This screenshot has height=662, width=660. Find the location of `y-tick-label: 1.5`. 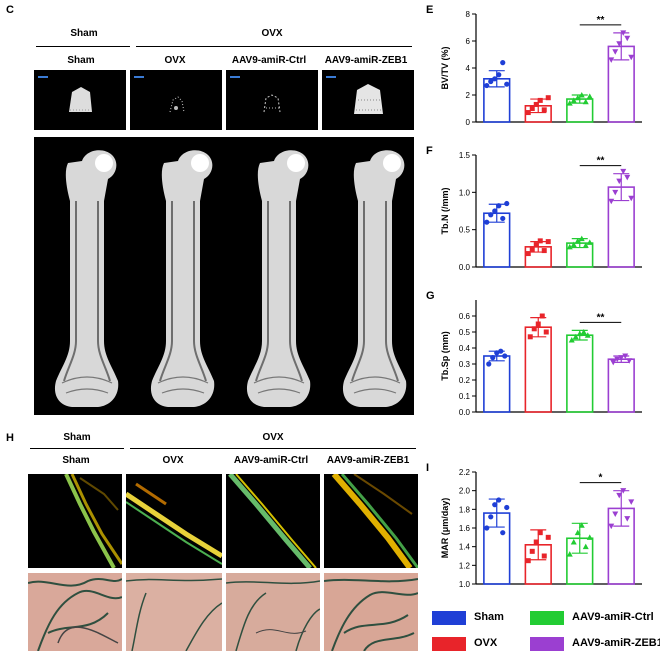

y-tick-label: 1.5 is located at coordinates (465, 155).